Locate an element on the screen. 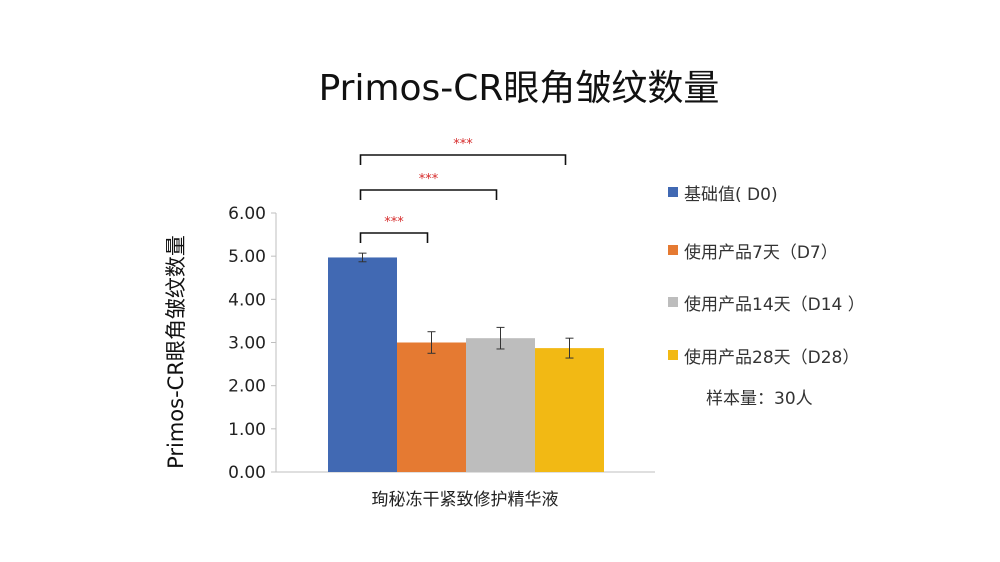 The height and width of the screenshot is (562, 1000). y-axis-ticks: 0.00 1.00 2.00 3.00 4.00 5.00 6.00 is located at coordinates (252, 343).